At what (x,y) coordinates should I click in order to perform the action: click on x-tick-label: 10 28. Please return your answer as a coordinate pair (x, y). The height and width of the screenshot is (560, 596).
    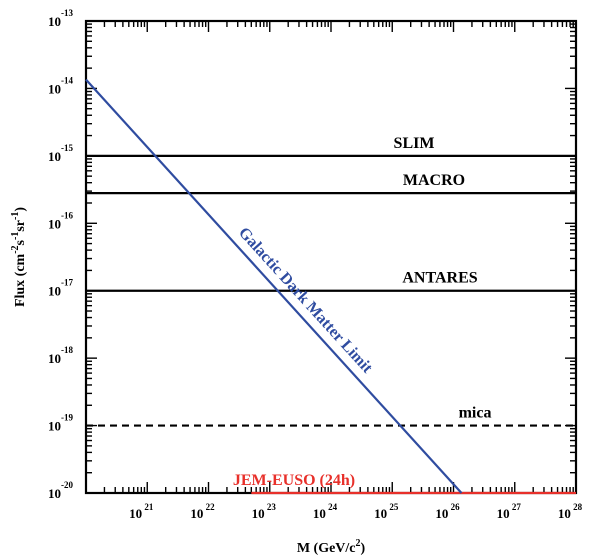
    Looking at the image, I should click on (570, 511).